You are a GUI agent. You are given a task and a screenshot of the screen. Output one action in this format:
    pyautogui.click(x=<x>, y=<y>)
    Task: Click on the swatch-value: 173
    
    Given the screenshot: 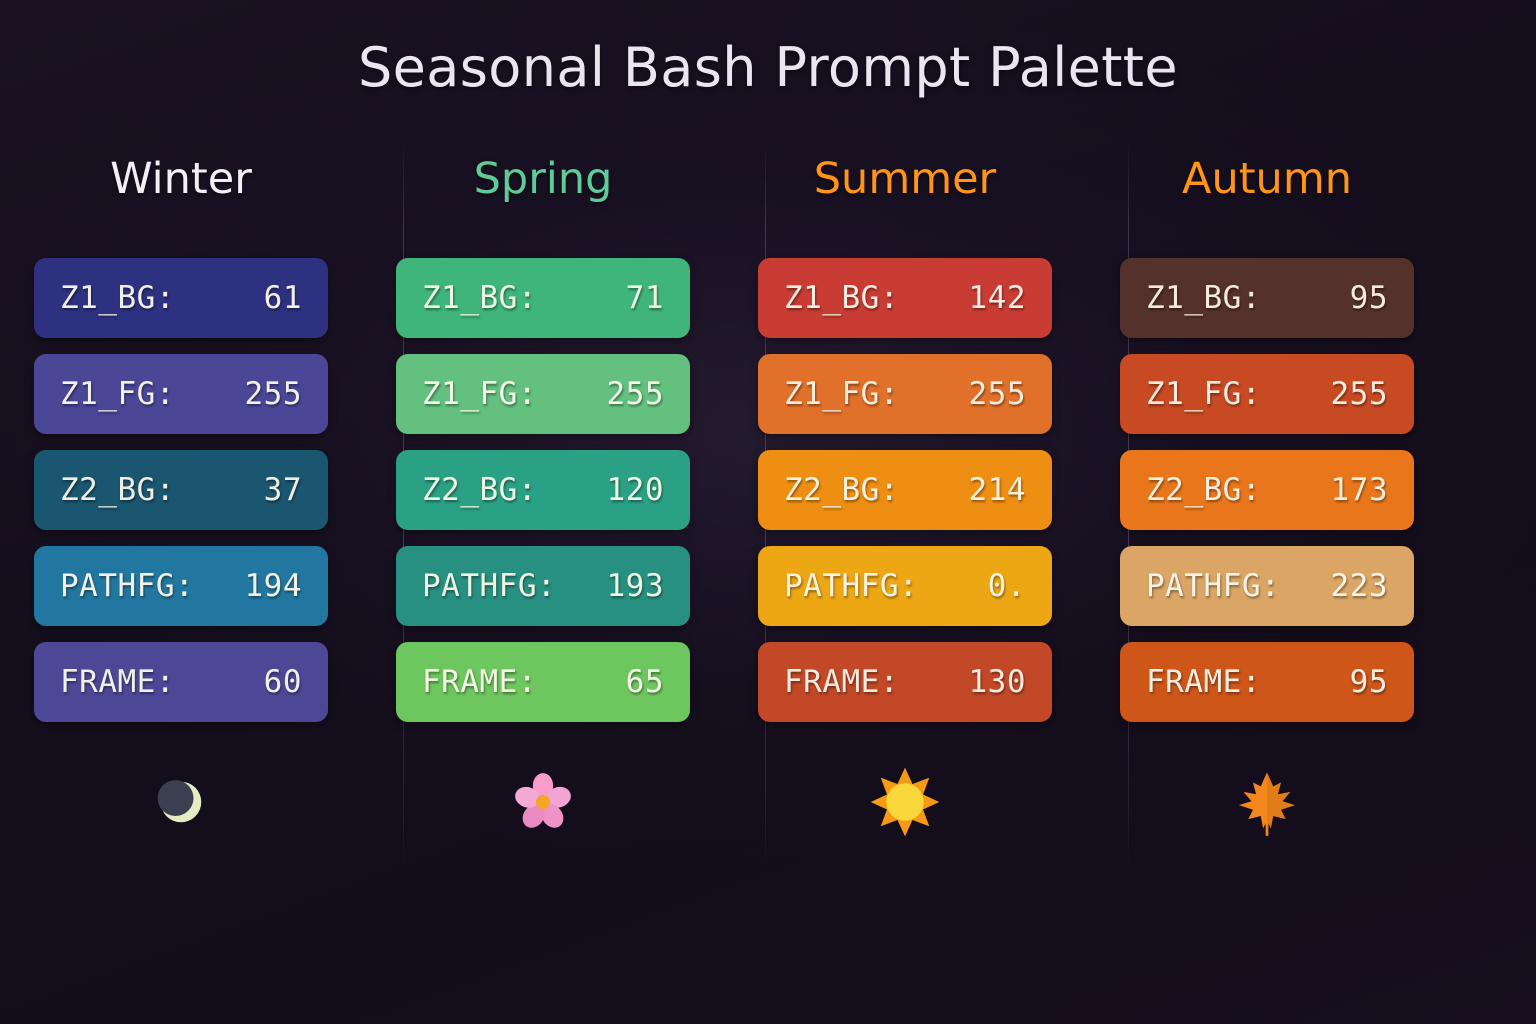 What is the action you would take?
    pyautogui.click(x=1359, y=490)
    